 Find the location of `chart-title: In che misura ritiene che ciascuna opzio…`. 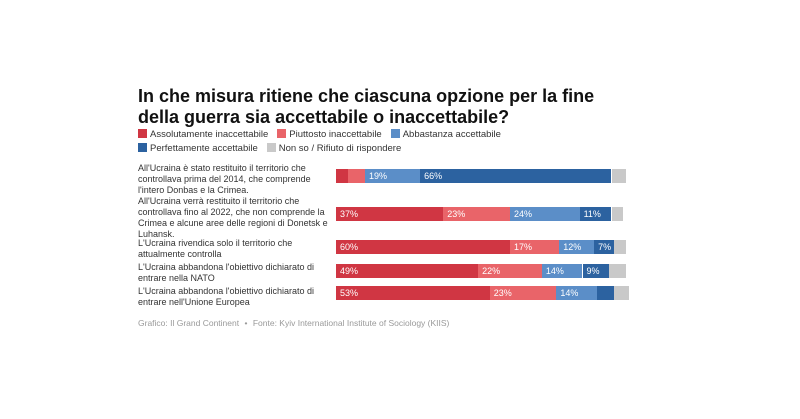

chart-title: In che misura ritiene che ciascuna opzio… is located at coordinates (366, 106).